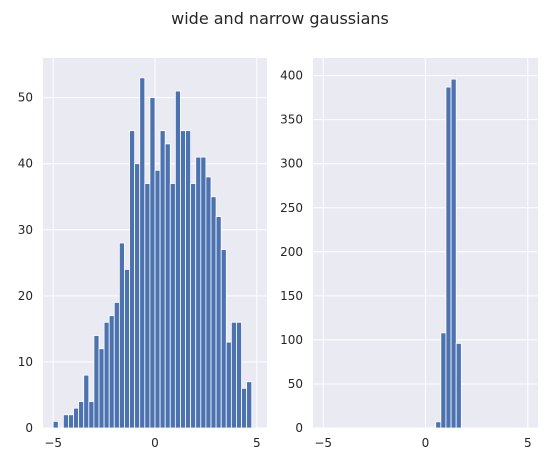 This screenshot has width=548, height=465. I want to click on wide-y-tick-label: 30, so click(25, 230).